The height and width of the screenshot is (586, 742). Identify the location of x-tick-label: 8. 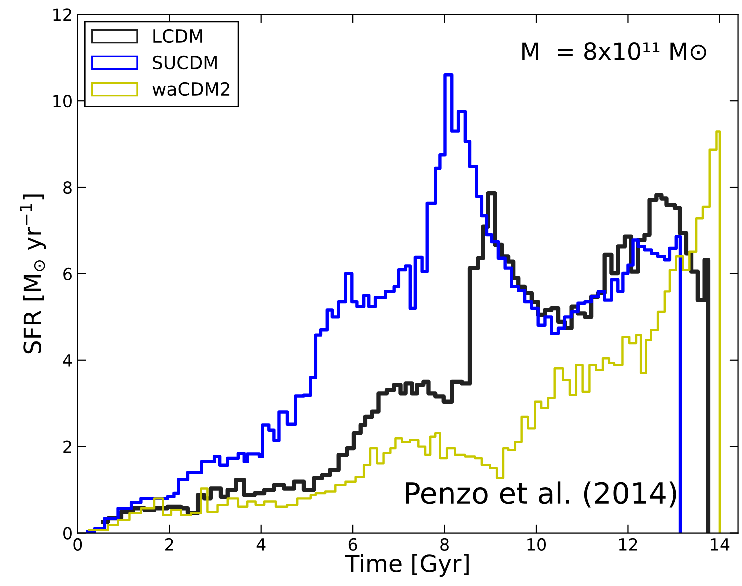
(444, 545).